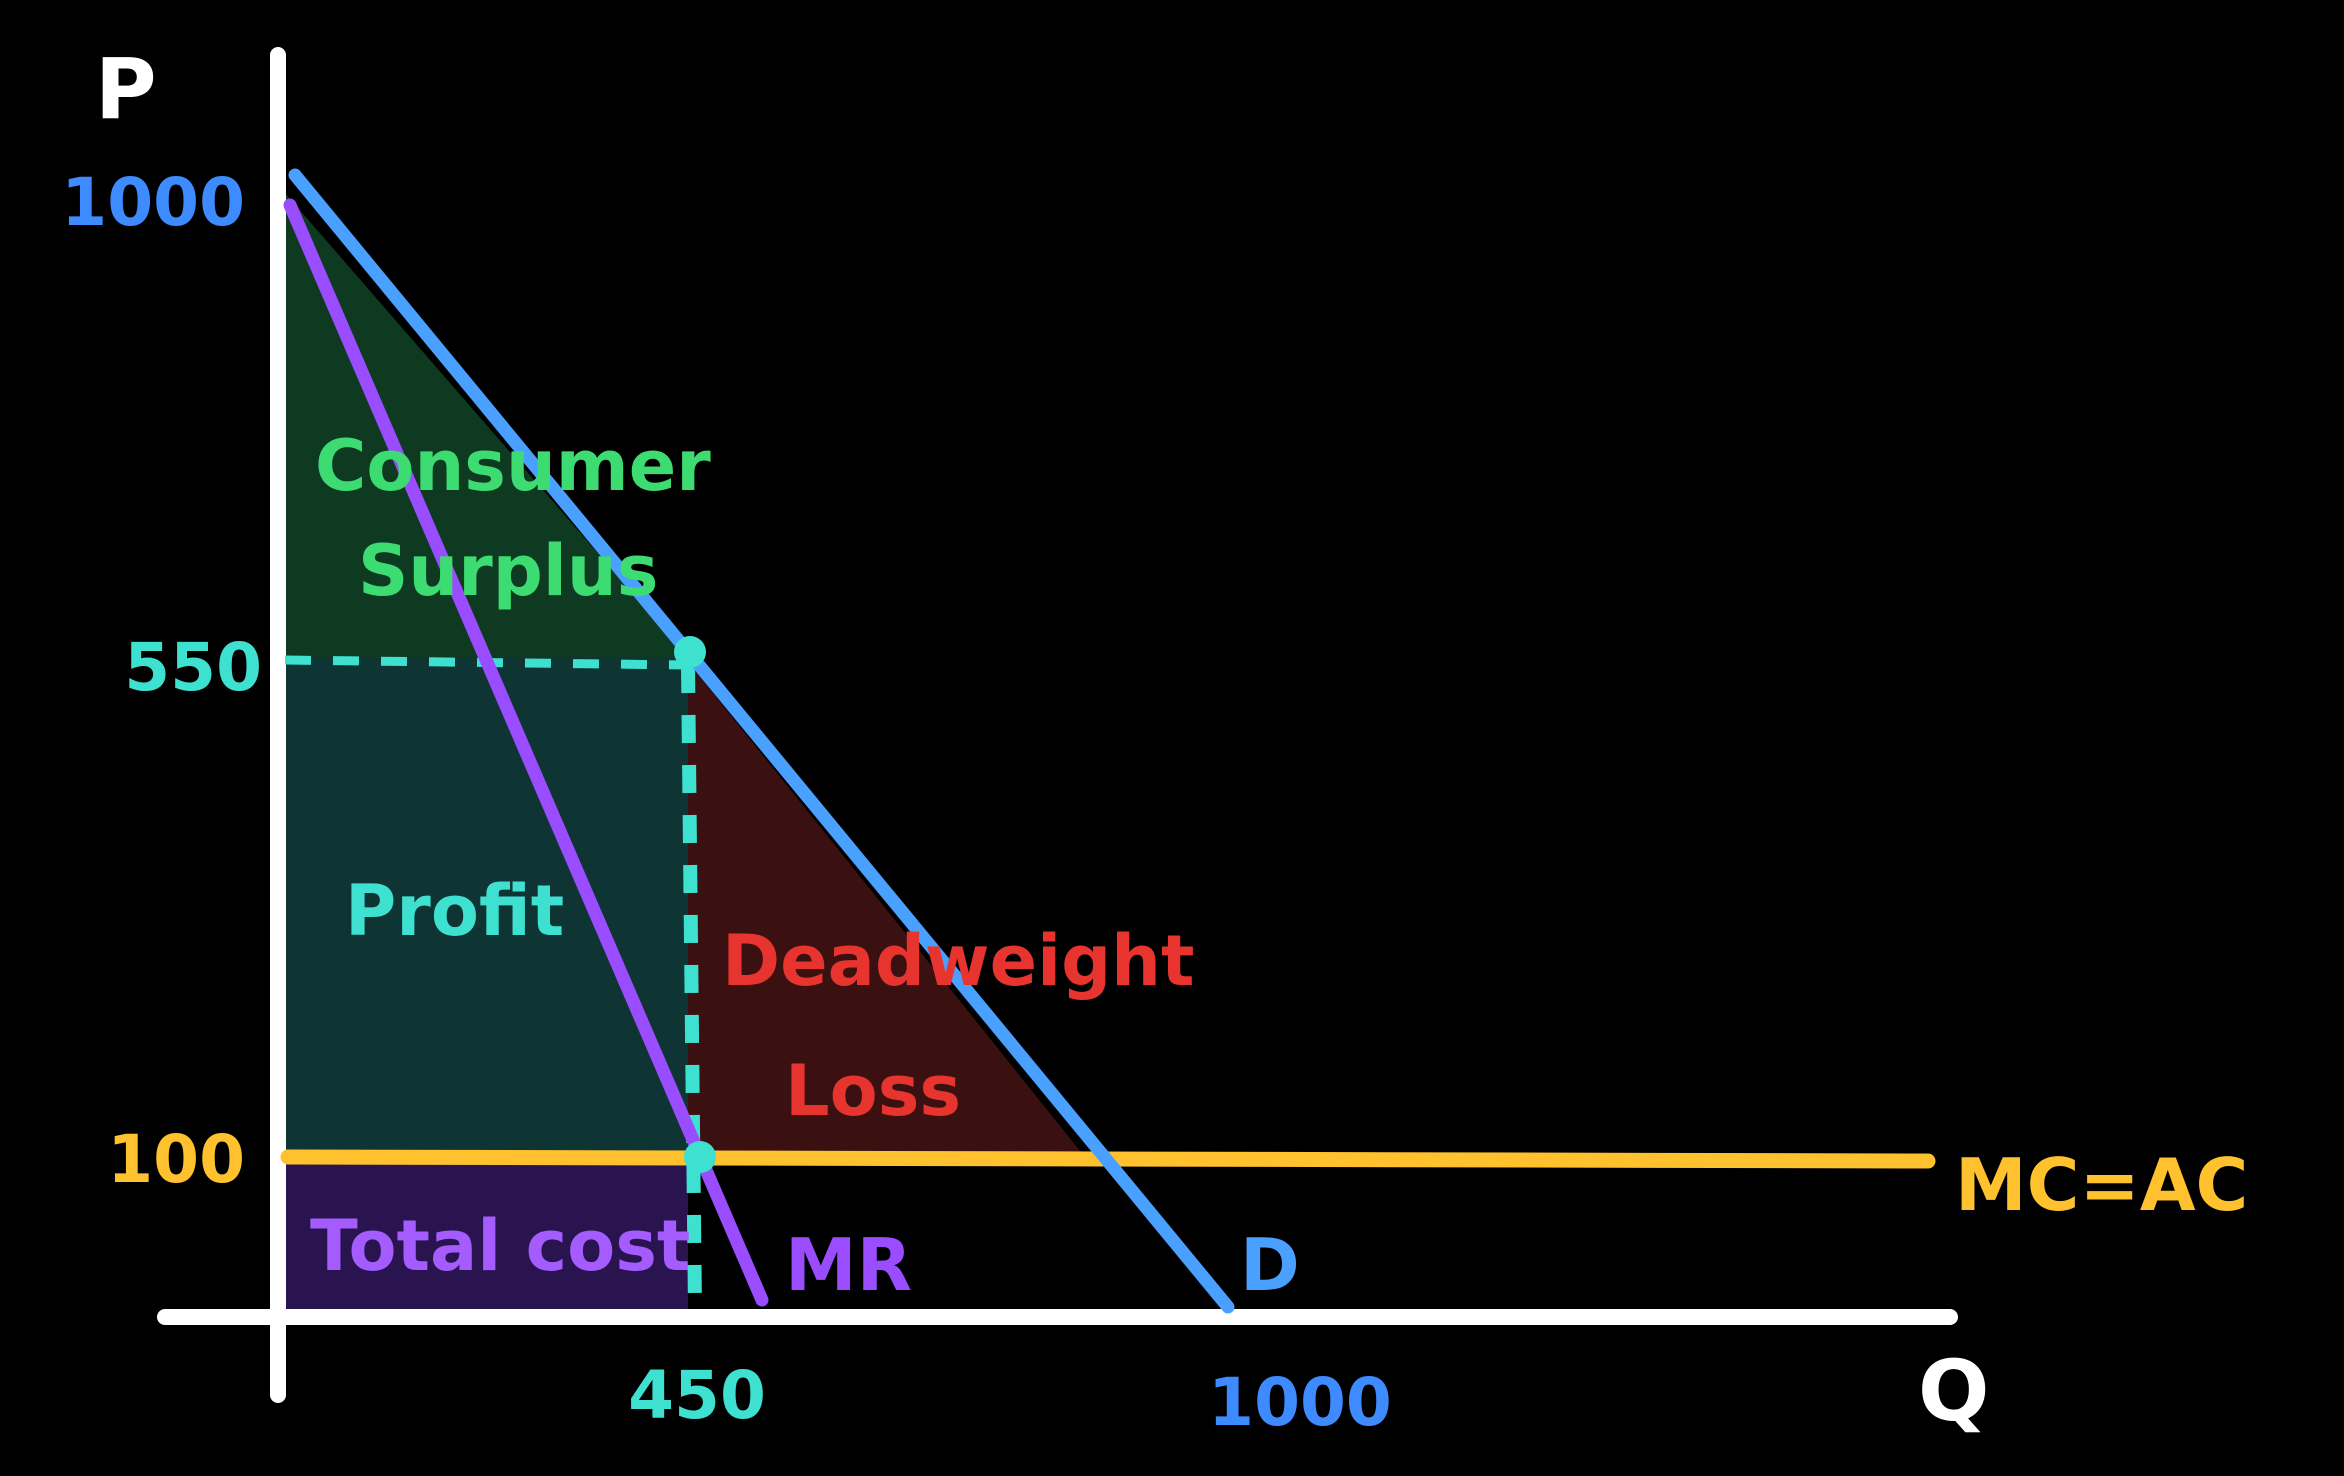 The image size is (2344, 1476). Describe the element at coordinates (873, 1091) in the screenshot. I see `deadweight-loss-label-2: Loss` at that location.